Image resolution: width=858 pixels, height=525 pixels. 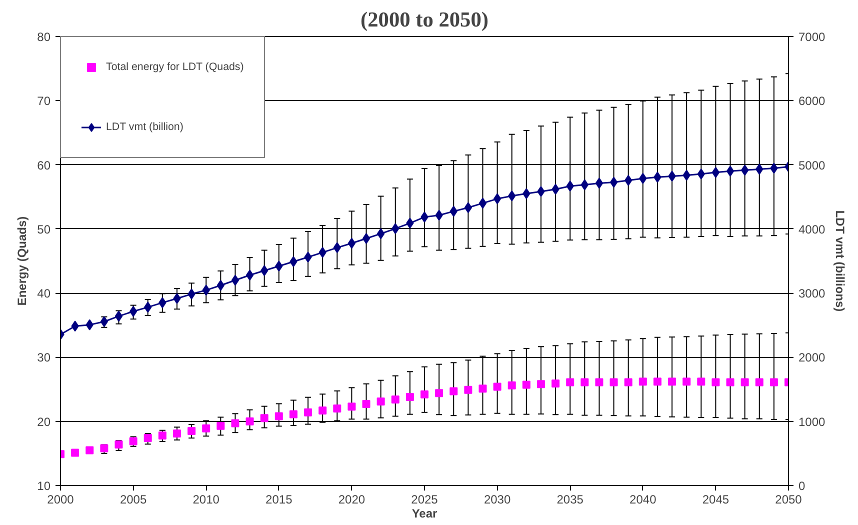 What do you see at coordinates (812, 357) in the screenshot?
I see `y2-tick-label: 2000` at bounding box center [812, 357].